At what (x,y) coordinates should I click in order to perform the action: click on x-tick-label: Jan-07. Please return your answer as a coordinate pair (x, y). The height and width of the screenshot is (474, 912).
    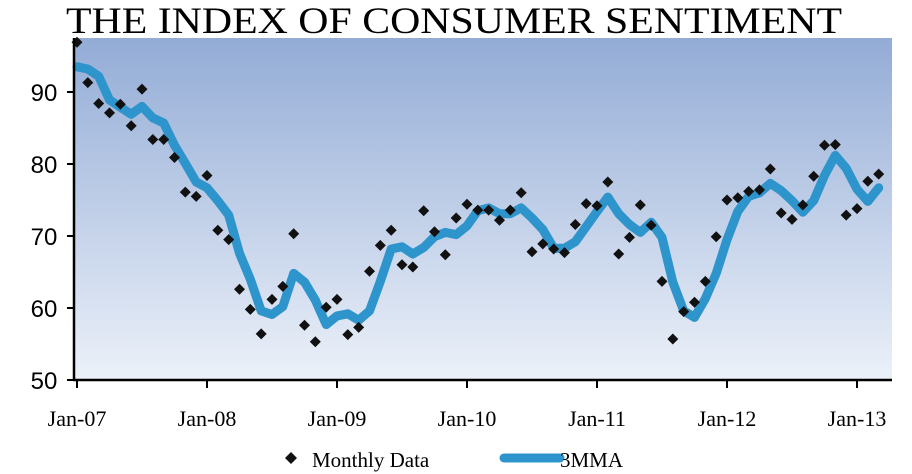
    Looking at the image, I should click on (77, 418).